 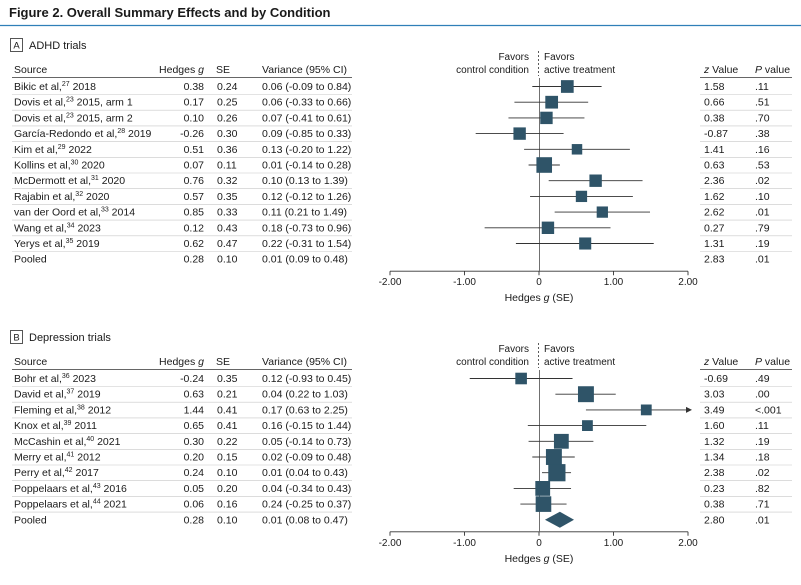 What do you see at coordinates (539, 543) in the screenshot?
I see `x-axis-tick-label: 0` at bounding box center [539, 543].